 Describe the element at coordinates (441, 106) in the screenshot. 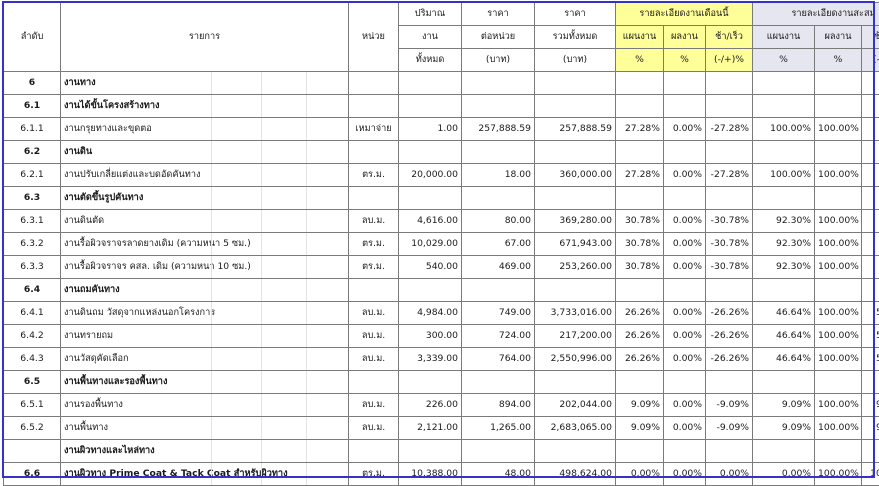

I see `table-row: 6.1 งานได้ขั้นโครงสร้างทาง` at that location.